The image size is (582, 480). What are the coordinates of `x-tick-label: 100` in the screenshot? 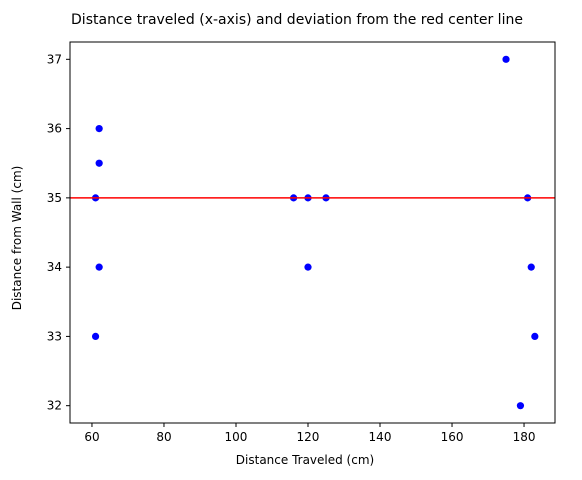 It's located at (236, 437).